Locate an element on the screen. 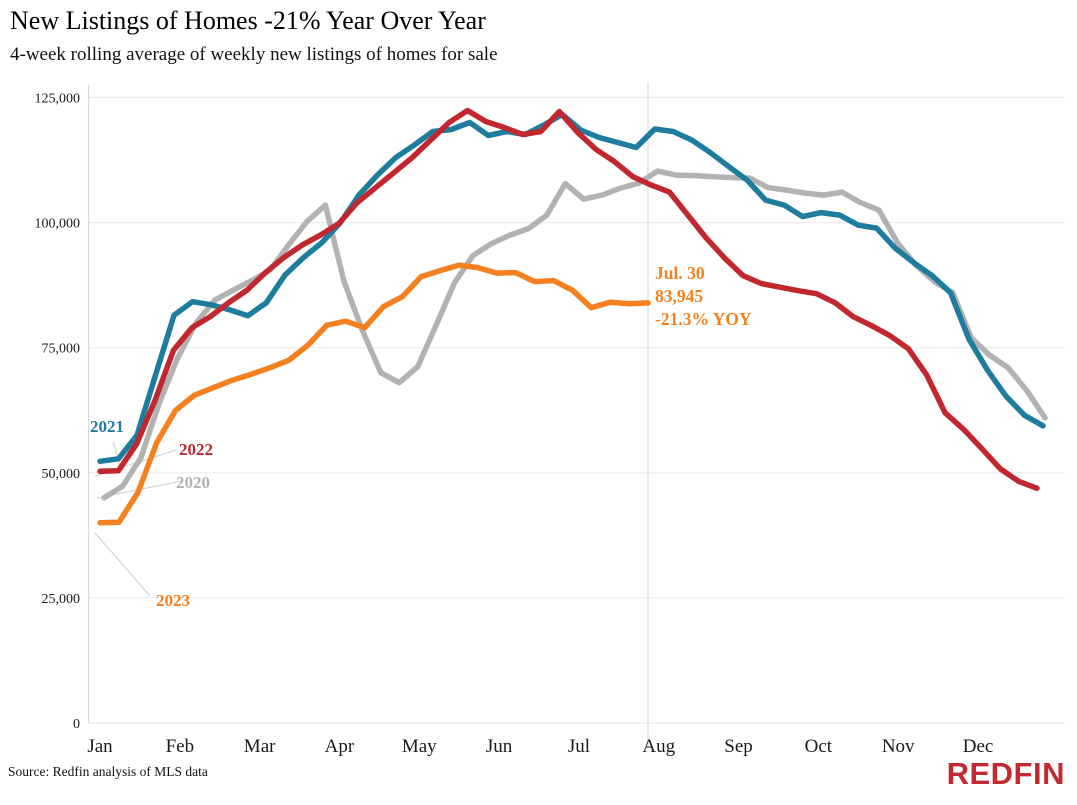  y-tick-label: 75,000 is located at coordinates (61, 349).